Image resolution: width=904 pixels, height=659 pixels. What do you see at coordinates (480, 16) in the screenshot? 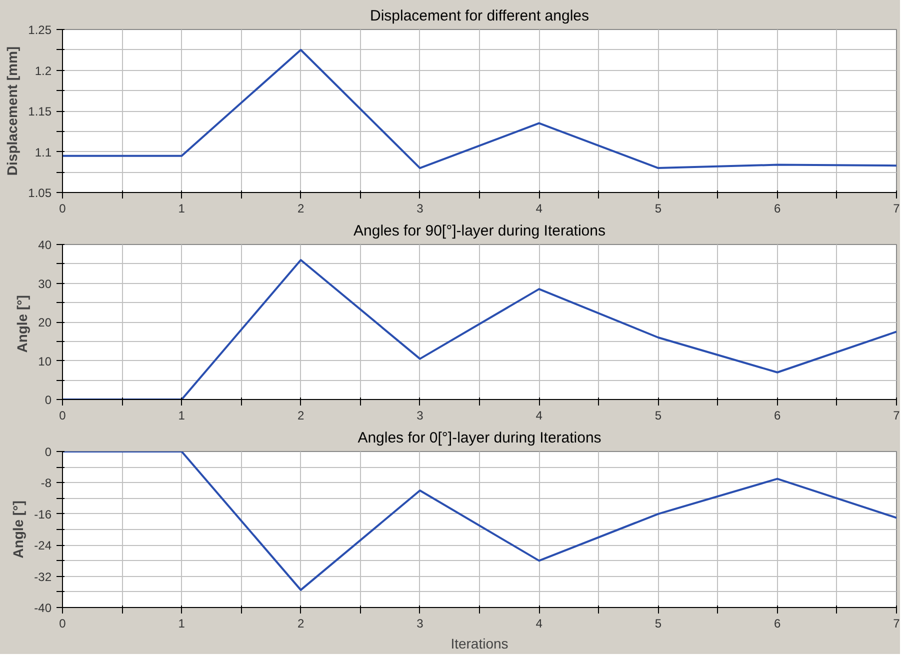
I see `chart-title: Displacement for different angles` at bounding box center [480, 16].